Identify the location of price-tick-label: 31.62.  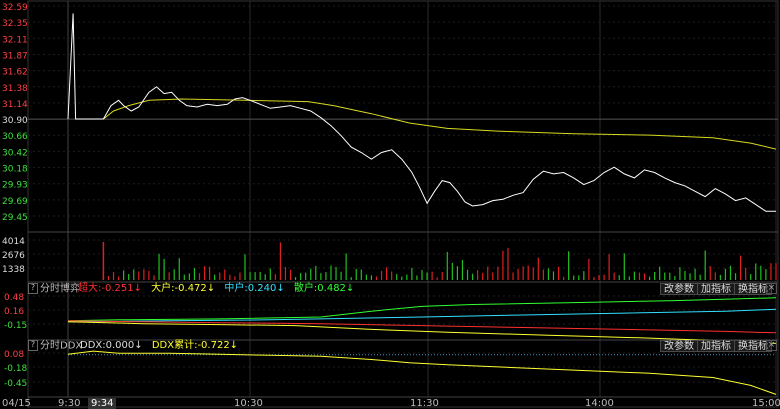
(15, 73).